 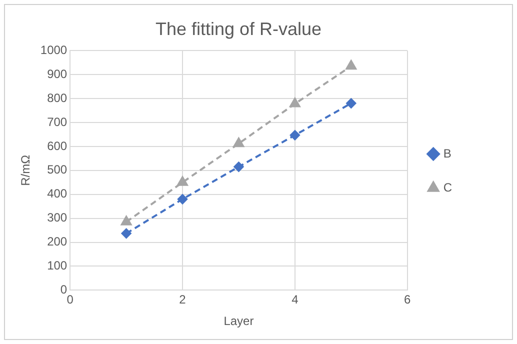 I want to click on x-tick-label: 6, so click(x=407, y=299).